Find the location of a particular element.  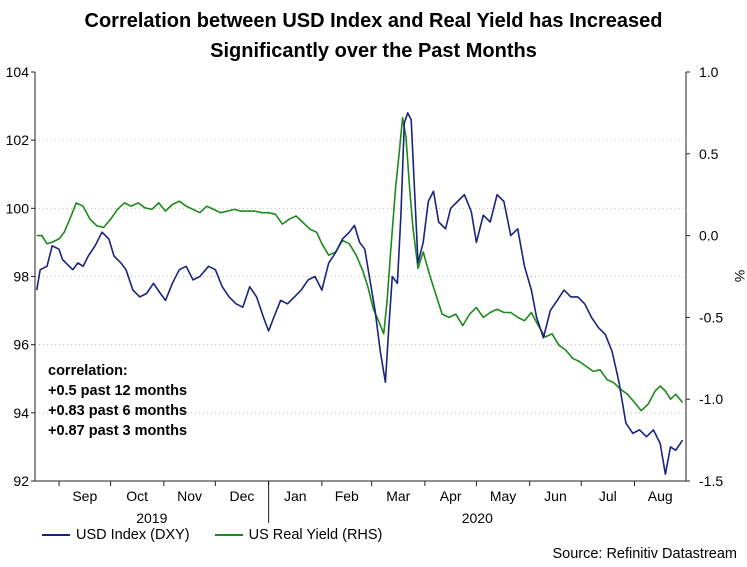

y-left-tick-label: 94 is located at coordinates (21, 413).